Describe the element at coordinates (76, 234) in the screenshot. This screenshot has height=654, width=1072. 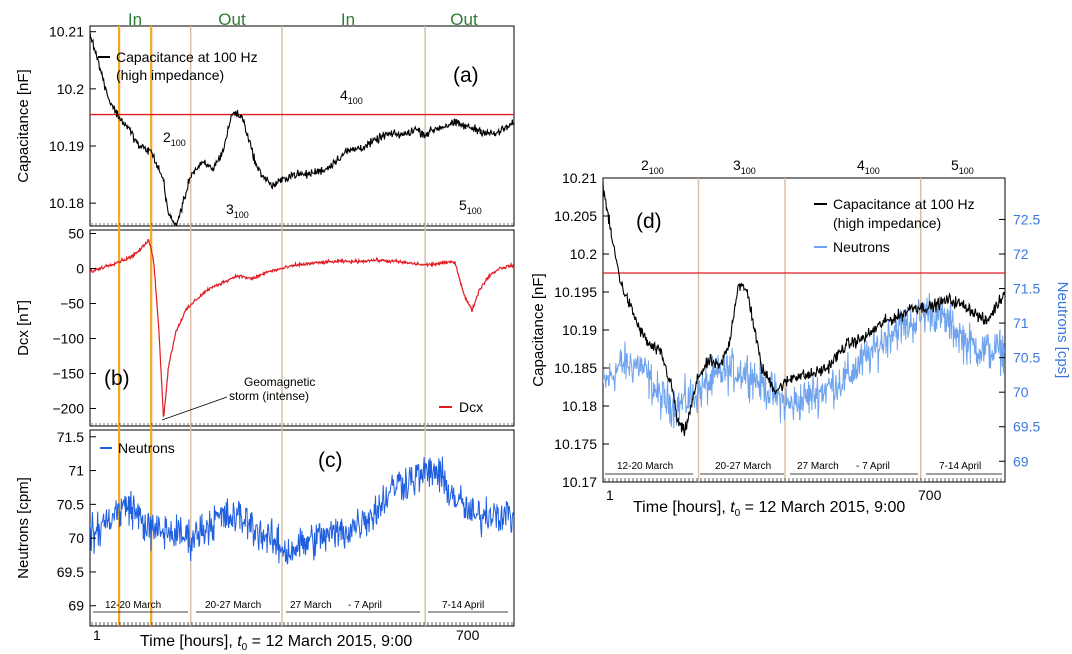
I see `panel-b-ytick-tick-label: 50` at that location.